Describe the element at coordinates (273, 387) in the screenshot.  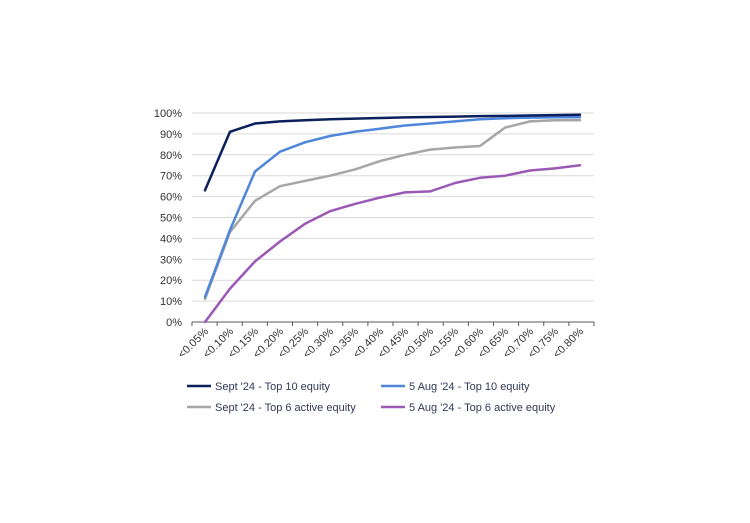
I see `legend-label-0: Sept '24 - Top 10 equity` at that location.